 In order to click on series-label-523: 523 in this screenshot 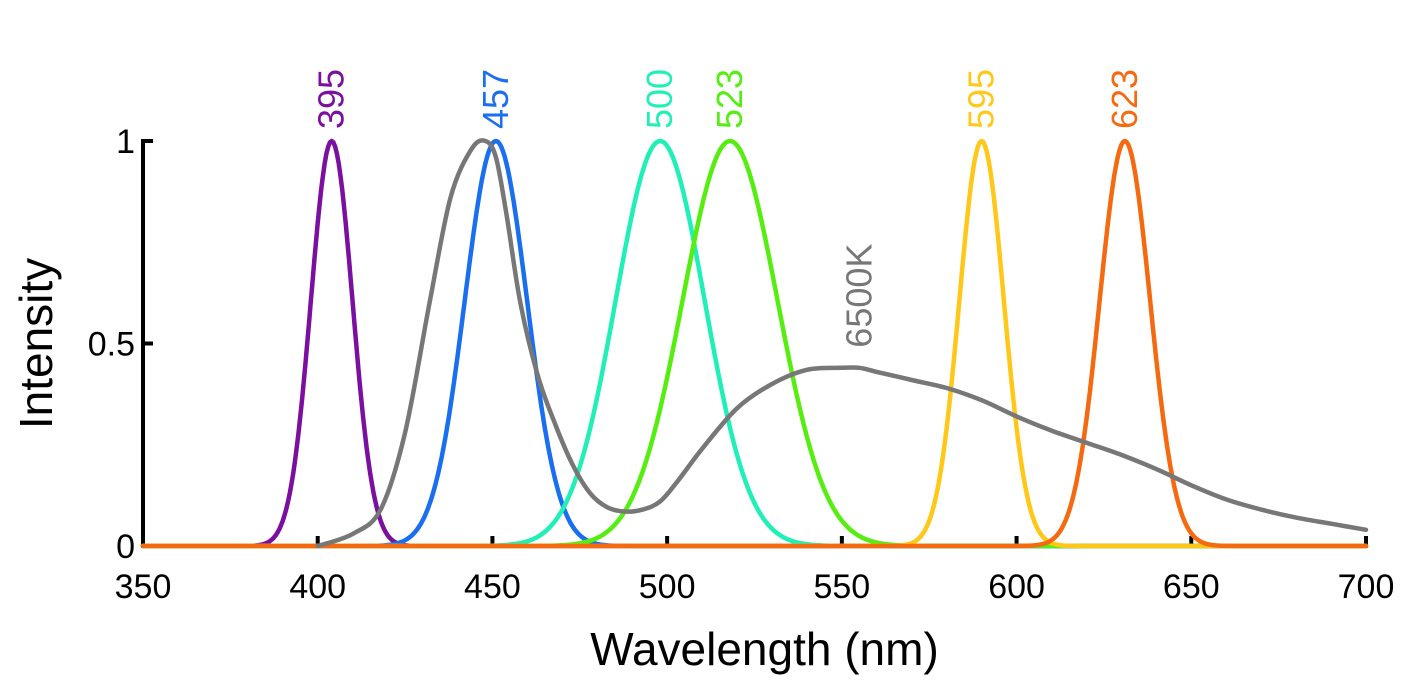, I will do `click(729, 99)`.